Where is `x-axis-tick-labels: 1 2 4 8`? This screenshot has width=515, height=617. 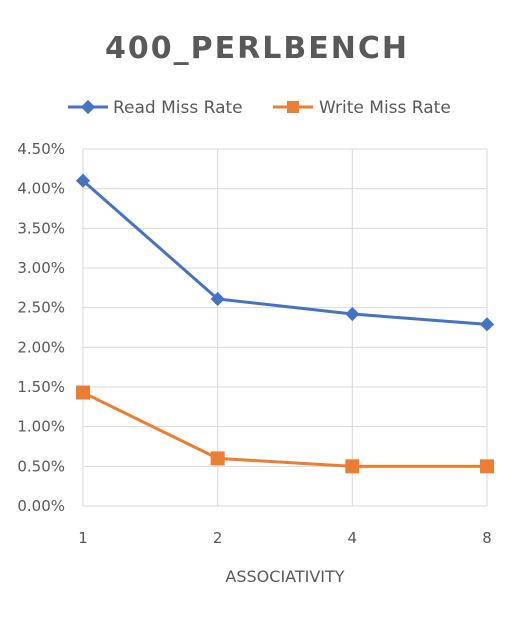 x-axis-tick-labels: 1 2 4 8 is located at coordinates (285, 538).